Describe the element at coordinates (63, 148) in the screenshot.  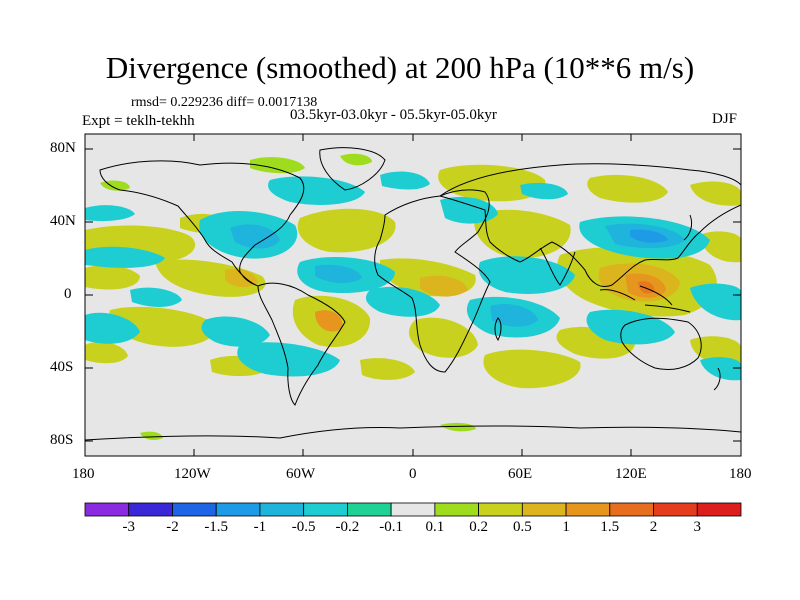
I see `lat-label-80n: 80N` at that location.